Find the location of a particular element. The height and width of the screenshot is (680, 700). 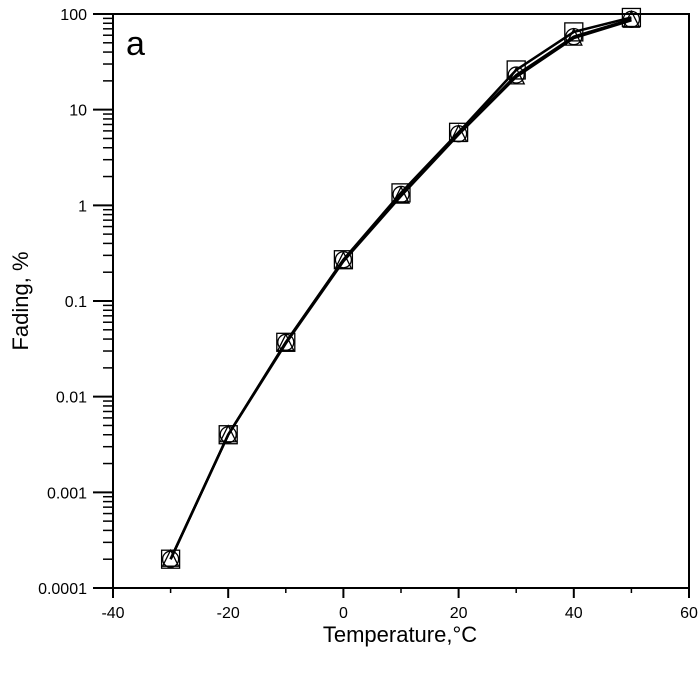

x-axis-unit: °C is located at coordinates (464, 634).